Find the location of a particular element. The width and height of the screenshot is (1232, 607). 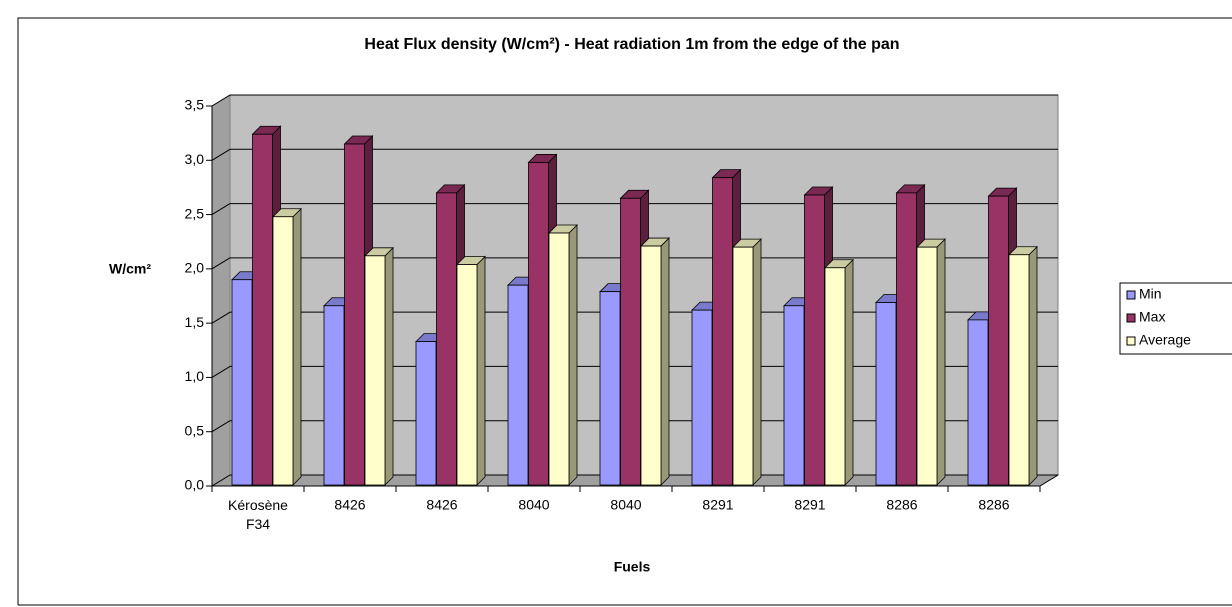

legend-box is located at coordinates (1175, 318).